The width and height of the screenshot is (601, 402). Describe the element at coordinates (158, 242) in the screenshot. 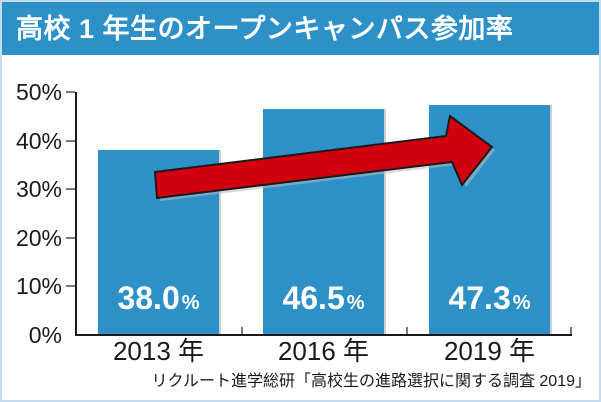

I see `bar-2013: 38.0%` at that location.